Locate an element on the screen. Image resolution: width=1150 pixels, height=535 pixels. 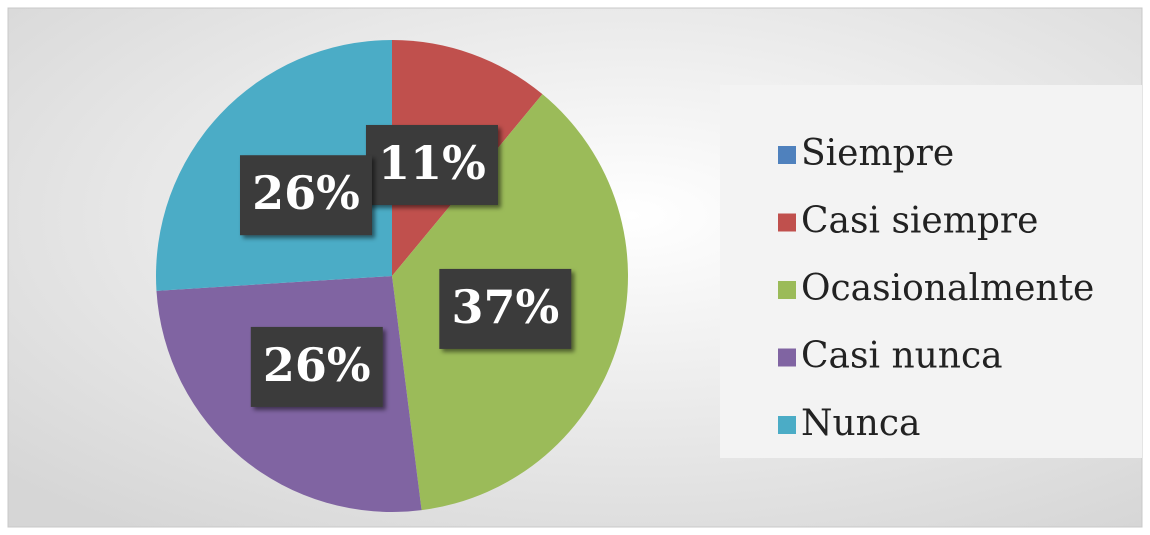
data-label: 11% is located at coordinates (432, 163).